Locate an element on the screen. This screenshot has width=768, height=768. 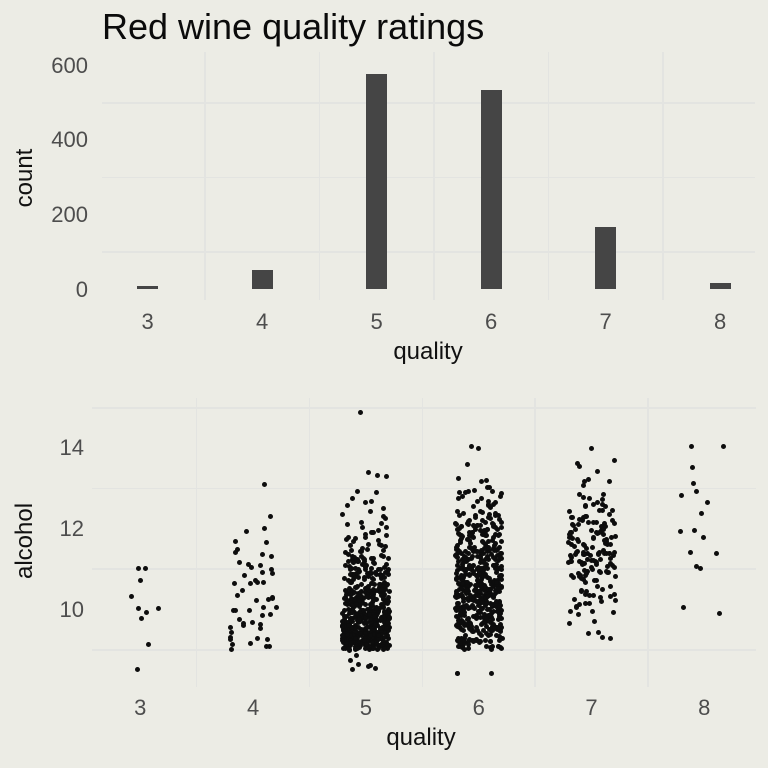
jitter-chart-x-tick-label: 5 is located at coordinates (366, 707).